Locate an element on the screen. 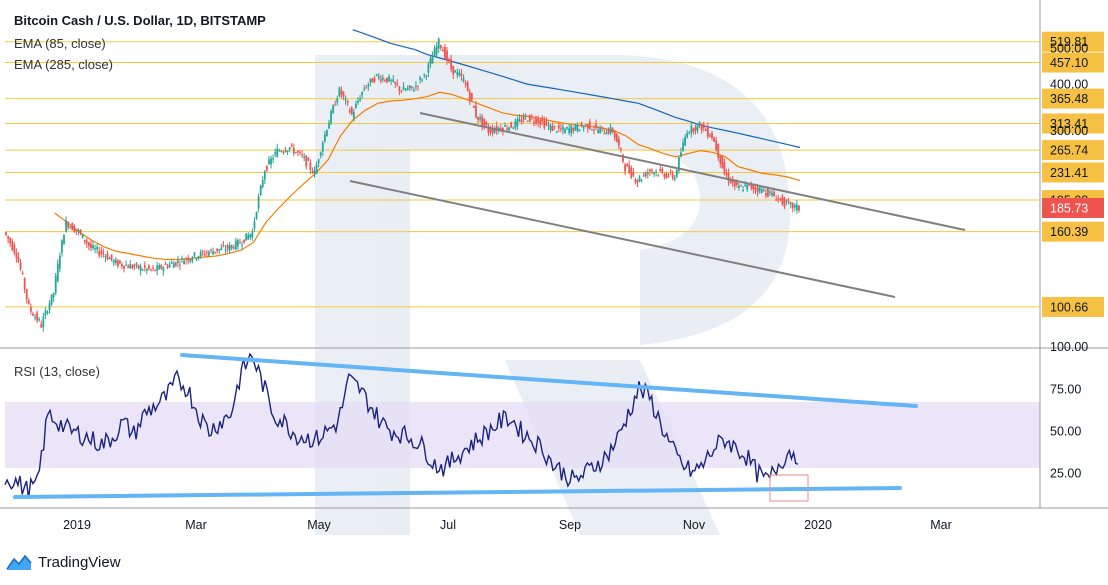 Image resolution: width=1108 pixels, height=585 pixels. channel-upper-line is located at coordinates (692, 171).